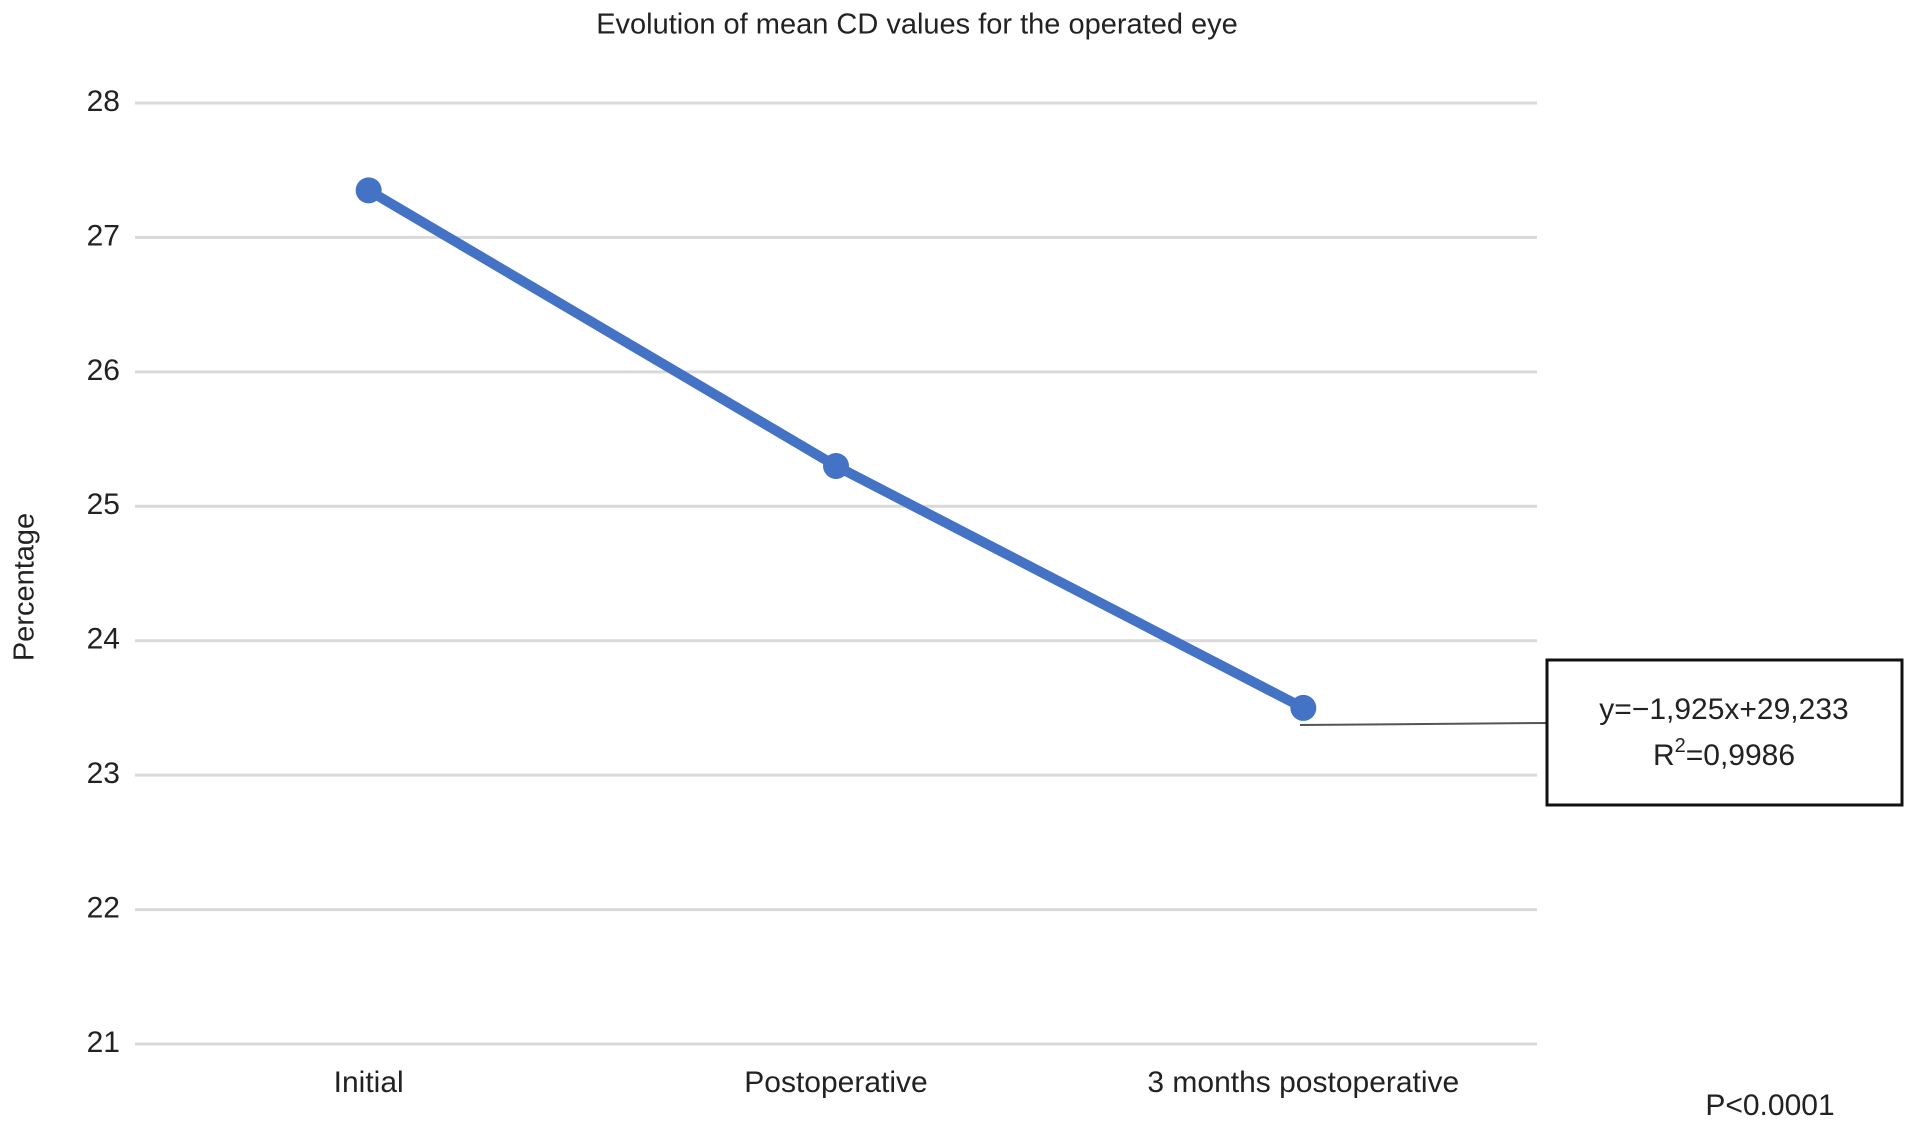 This screenshot has width=1913, height=1124. Describe the element at coordinates (1723, 709) in the screenshot. I see `annotation-equation: y=−1,925x+29,233` at that location.